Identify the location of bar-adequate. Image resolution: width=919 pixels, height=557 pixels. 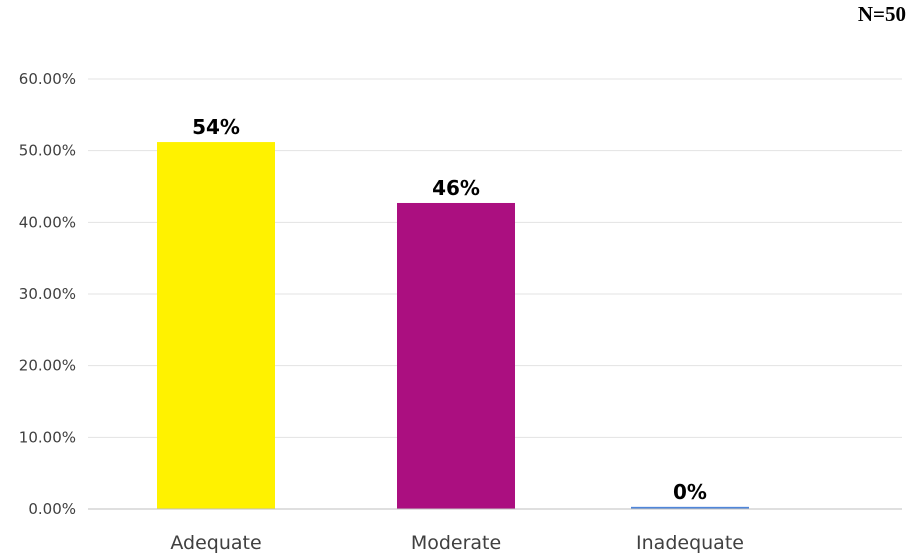
(216, 326).